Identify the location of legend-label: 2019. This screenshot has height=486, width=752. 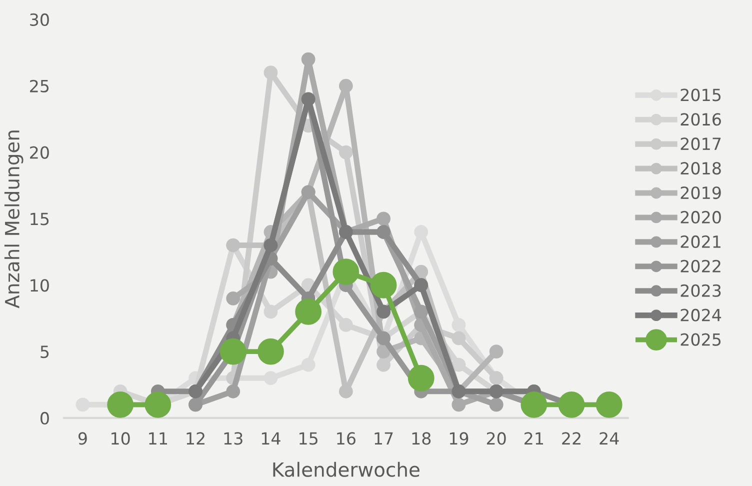
(700, 193).